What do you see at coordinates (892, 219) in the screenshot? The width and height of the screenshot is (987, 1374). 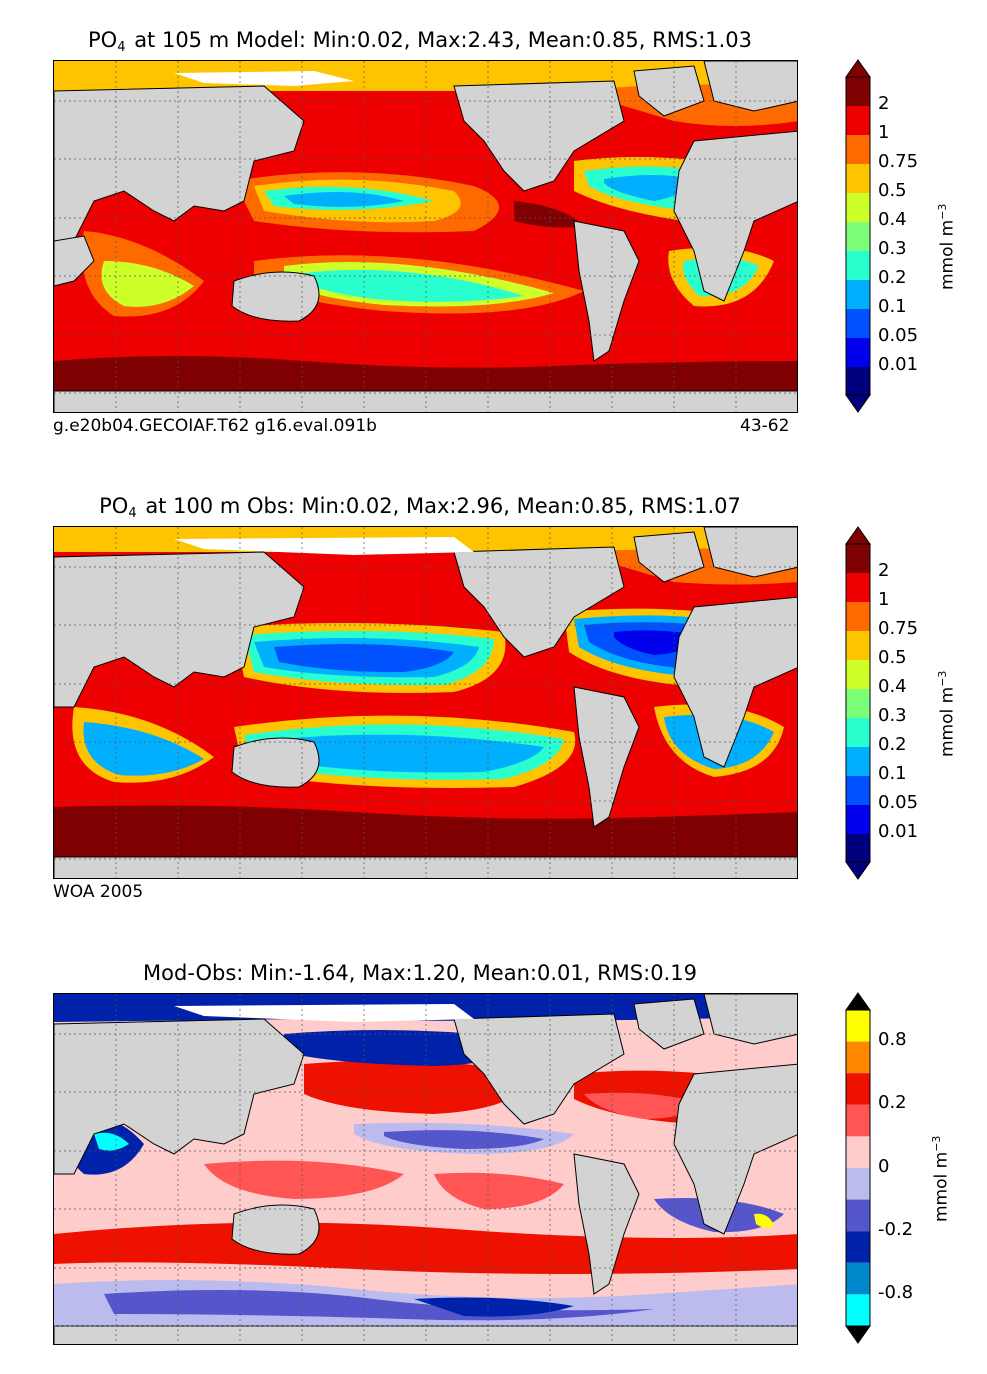 I see `panel1-tick: 0.4` at bounding box center [892, 219].